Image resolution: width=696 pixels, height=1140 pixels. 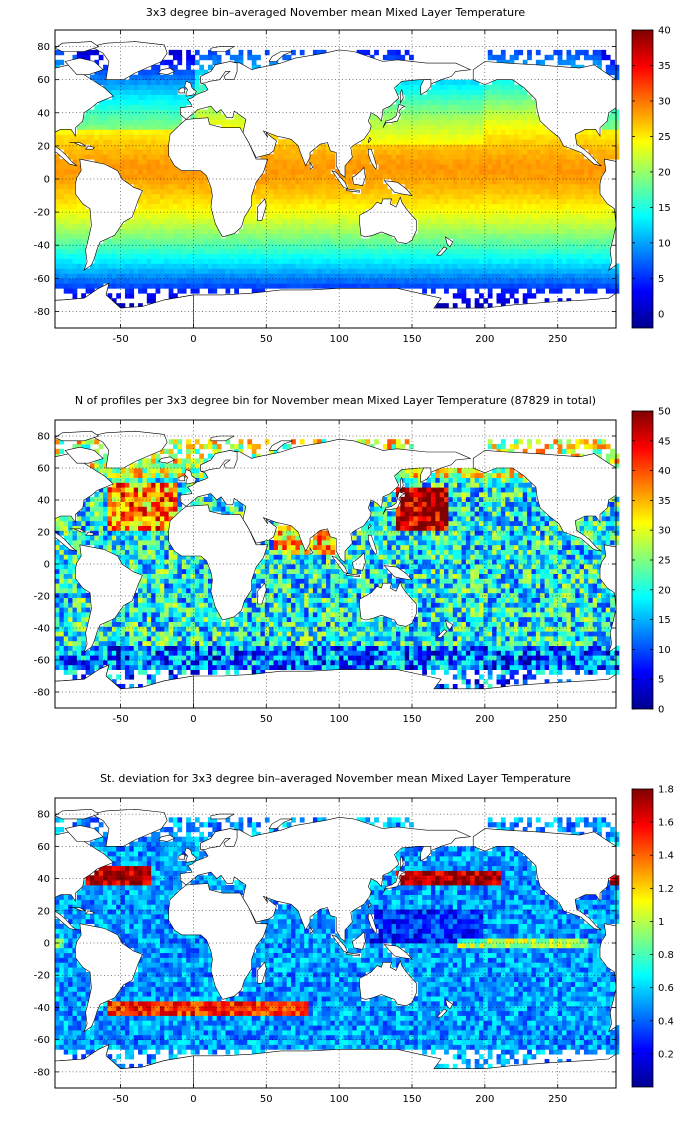 I want to click on colorbar-tick-label: 30, so click(x=664, y=101).